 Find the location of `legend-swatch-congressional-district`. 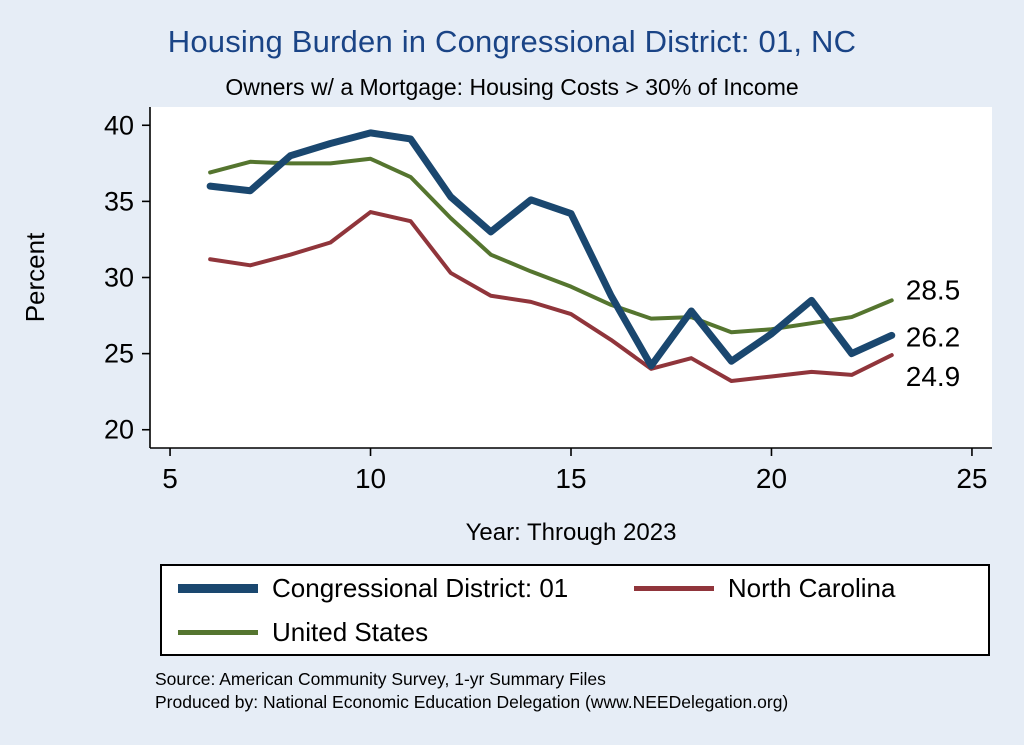

legend-swatch-congressional-district is located at coordinates (218, 588).